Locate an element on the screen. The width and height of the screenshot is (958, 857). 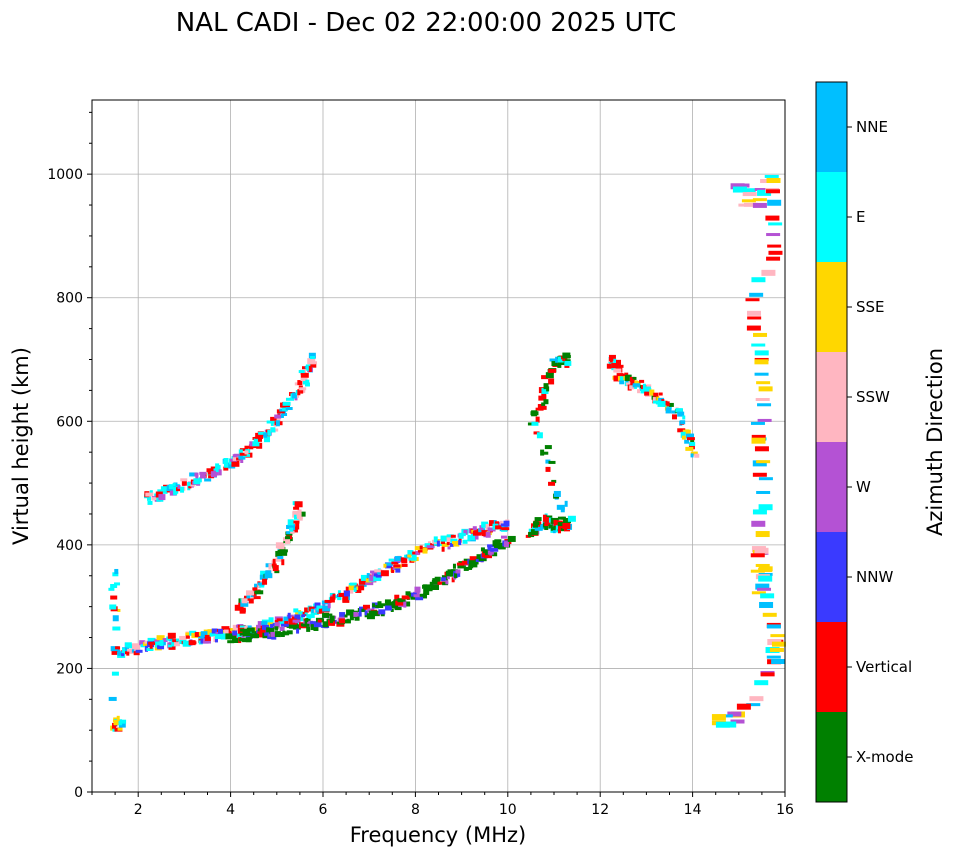
colorbar-tick-label: W is located at coordinates (863, 487).